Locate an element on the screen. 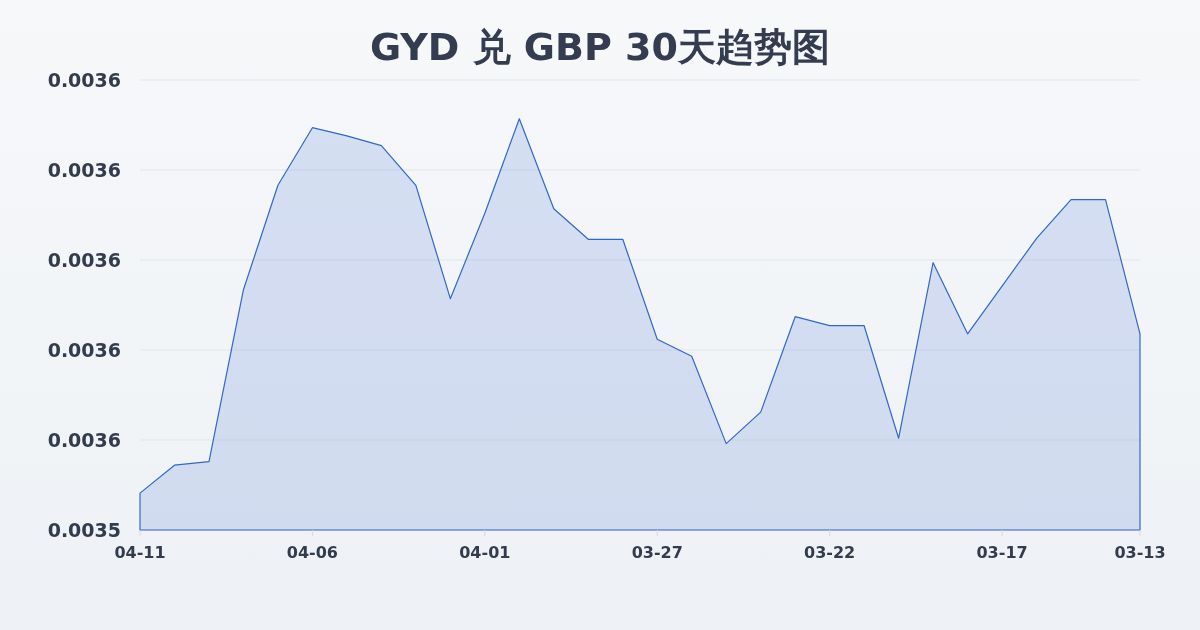 The width and height of the screenshot is (1200, 630). x-tick-label: 04-01 is located at coordinates (485, 552).